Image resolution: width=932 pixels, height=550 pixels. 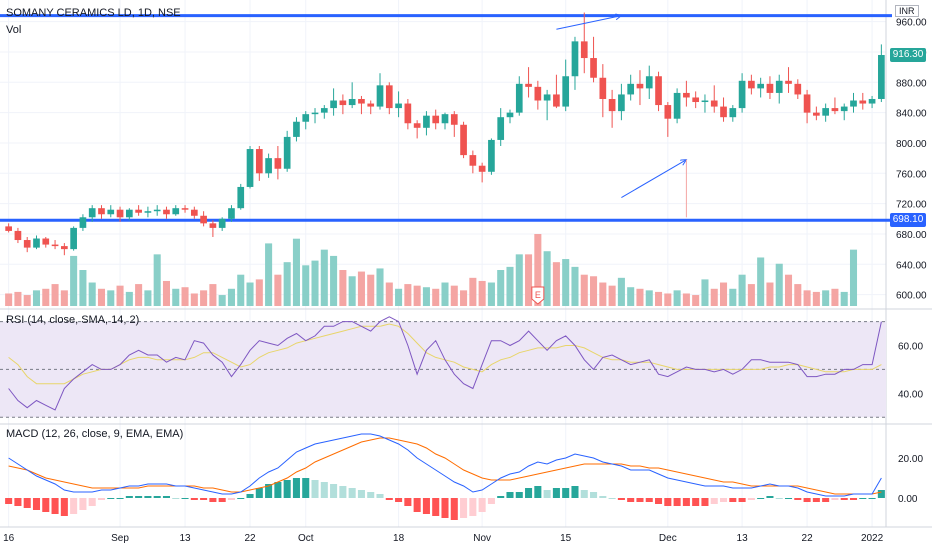 I want to click on price-tick-label: 680.00, so click(x=911, y=235).